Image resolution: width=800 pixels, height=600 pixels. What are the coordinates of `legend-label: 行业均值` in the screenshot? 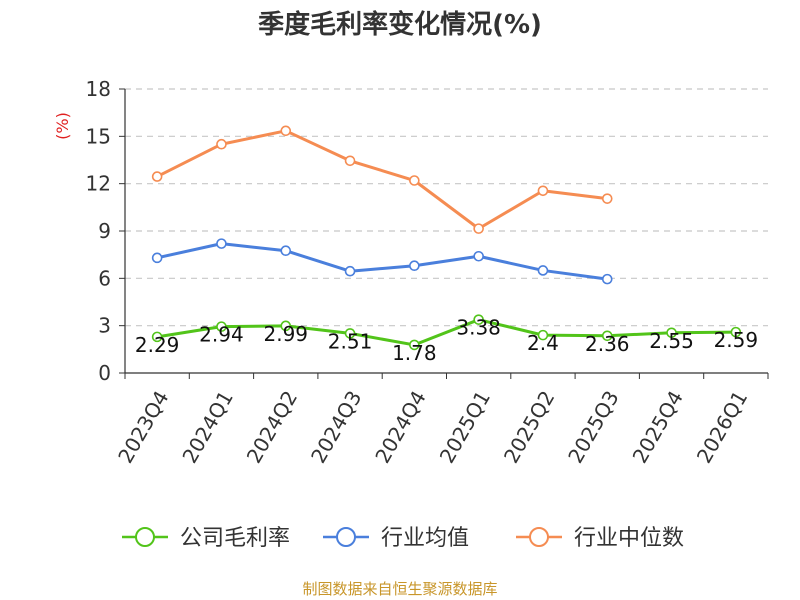 It's located at (425, 538).